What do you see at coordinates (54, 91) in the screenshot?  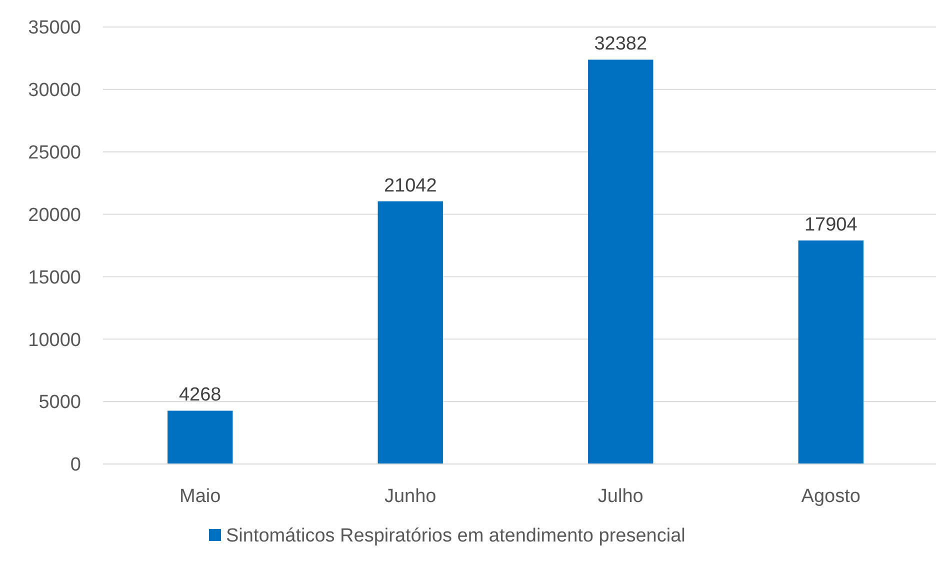 I see `y-tick-label: 30000` at bounding box center [54, 91].